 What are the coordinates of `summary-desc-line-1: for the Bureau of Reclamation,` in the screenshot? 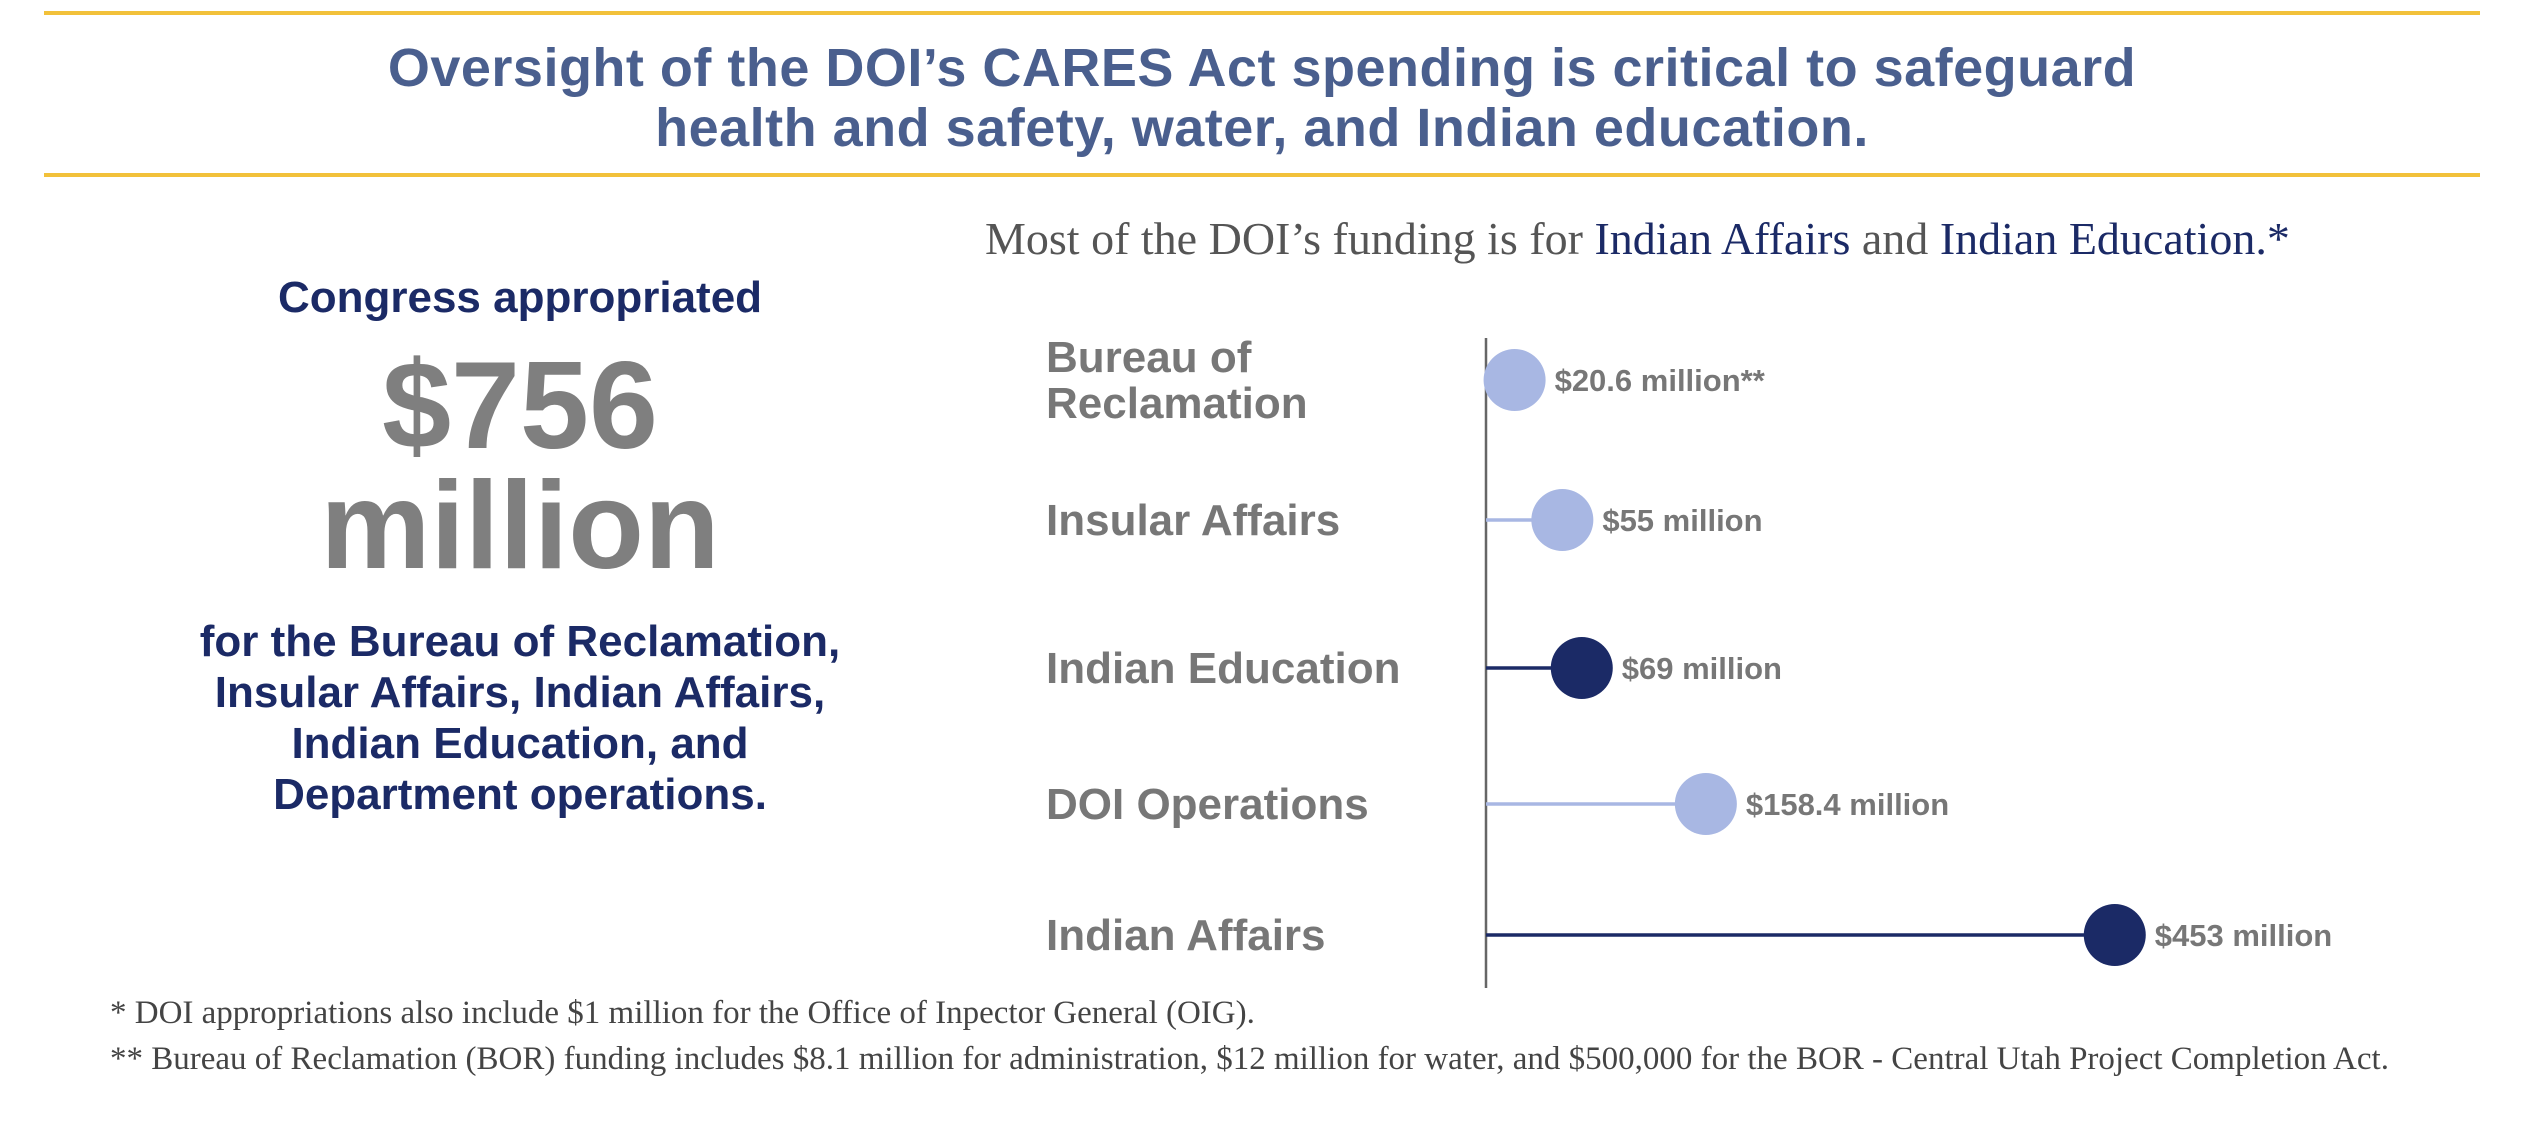 It's located at (520, 641).